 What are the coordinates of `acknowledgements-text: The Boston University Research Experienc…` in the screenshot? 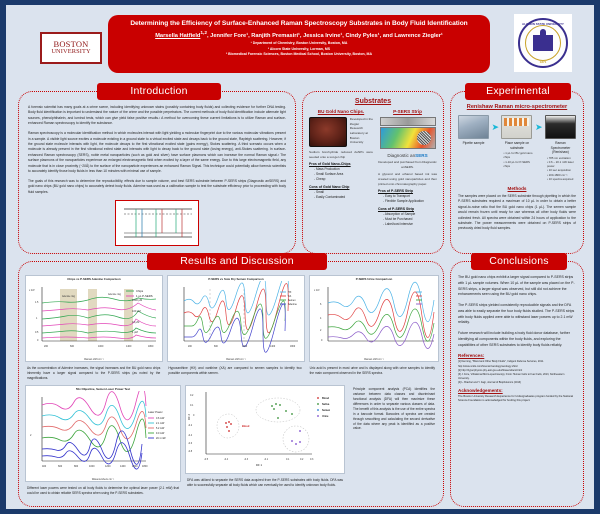 It's located at (516, 399).